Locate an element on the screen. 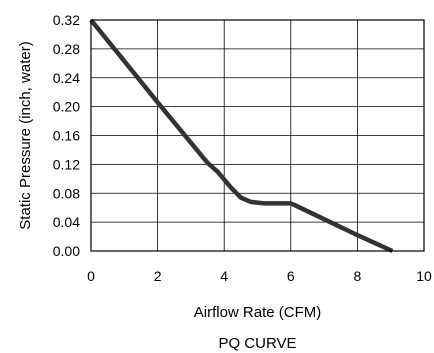  x-axis-title: Airflow Rate (CFM) is located at coordinates (258, 312).